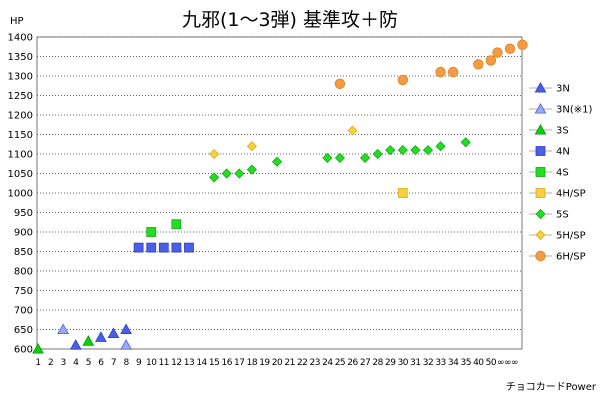  What do you see at coordinates (113, 363) in the screenshot?
I see `x-tick-label: 7` at bounding box center [113, 363].